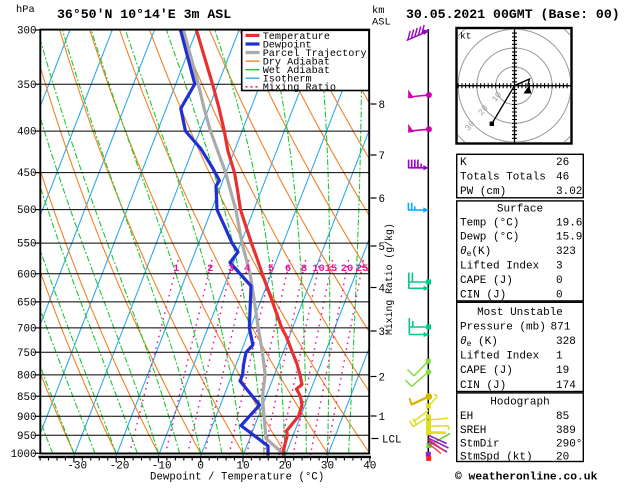  What do you see at coordinates (562, 371) in the screenshot?
I see `svg-text: 19` at bounding box center [562, 371].